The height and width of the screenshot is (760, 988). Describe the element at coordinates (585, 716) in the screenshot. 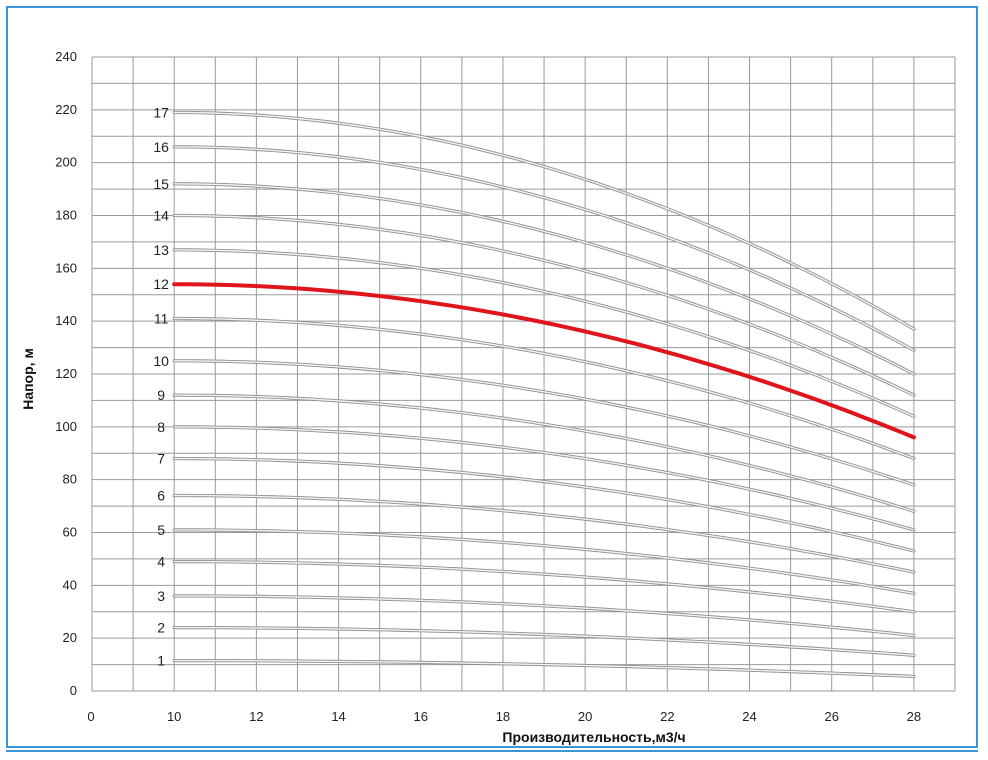

I see `x-tick-label: 20` at that location.